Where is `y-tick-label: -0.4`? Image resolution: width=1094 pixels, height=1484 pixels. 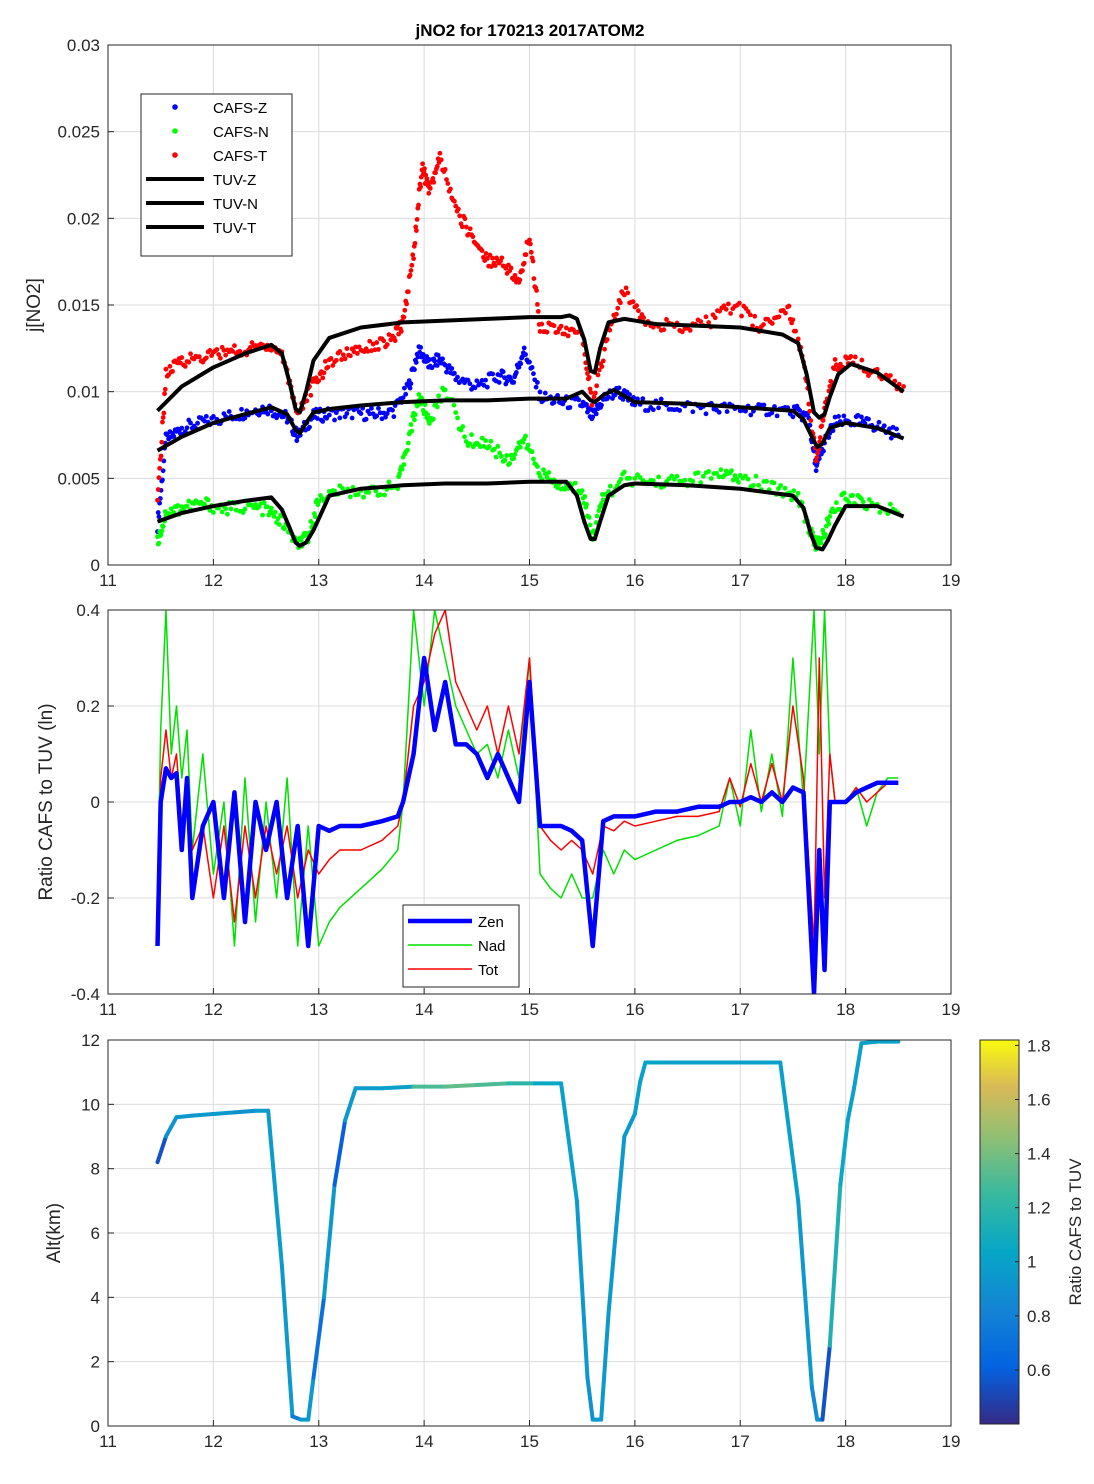
y-tick-label: -0.4 is located at coordinates (85, 994).